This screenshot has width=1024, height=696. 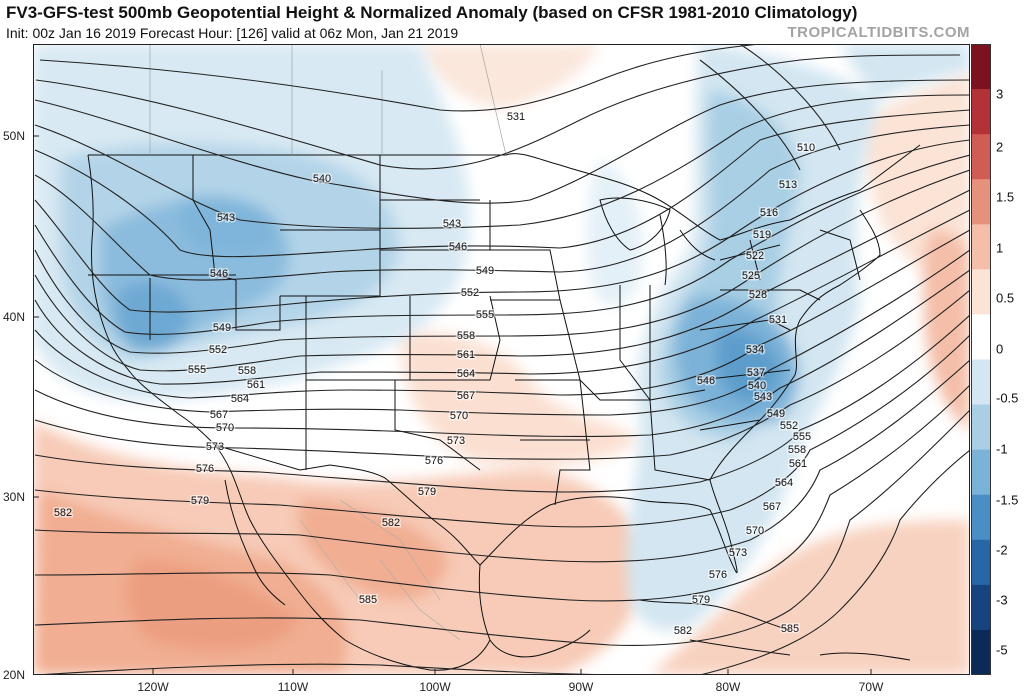 I want to click on colorbar-label: -3, so click(x=1002, y=600).